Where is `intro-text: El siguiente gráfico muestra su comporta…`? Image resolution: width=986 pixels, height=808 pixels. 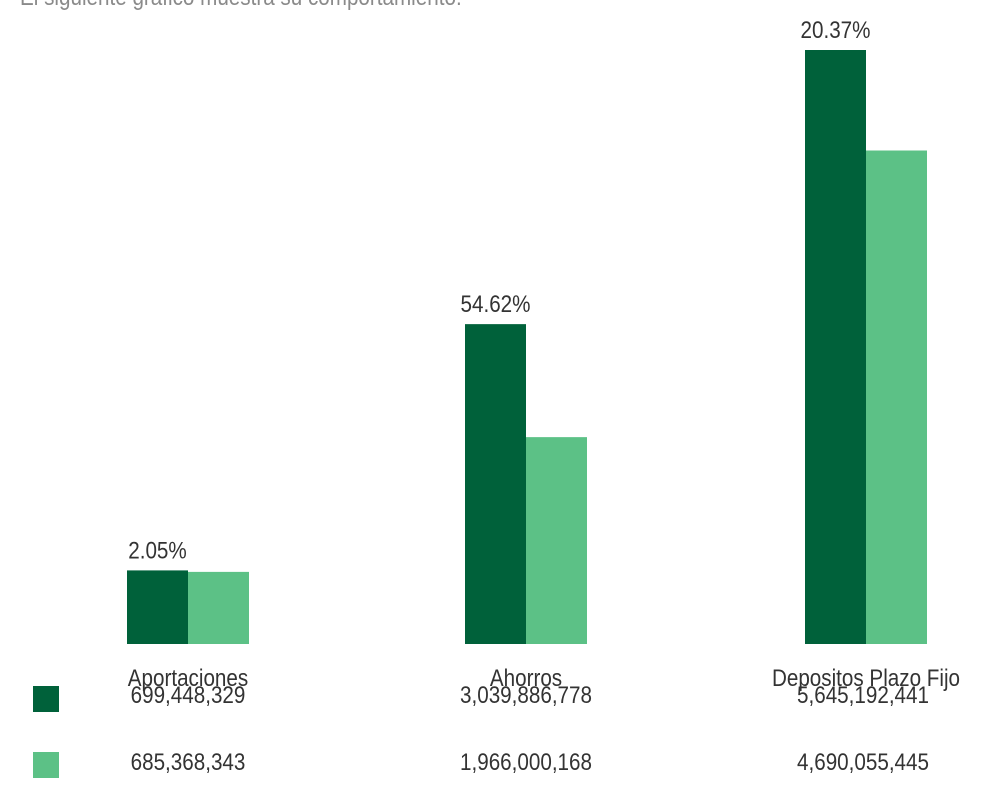
intro-text: El siguiente gráfico muestra su comporta… is located at coordinates (241, 6).